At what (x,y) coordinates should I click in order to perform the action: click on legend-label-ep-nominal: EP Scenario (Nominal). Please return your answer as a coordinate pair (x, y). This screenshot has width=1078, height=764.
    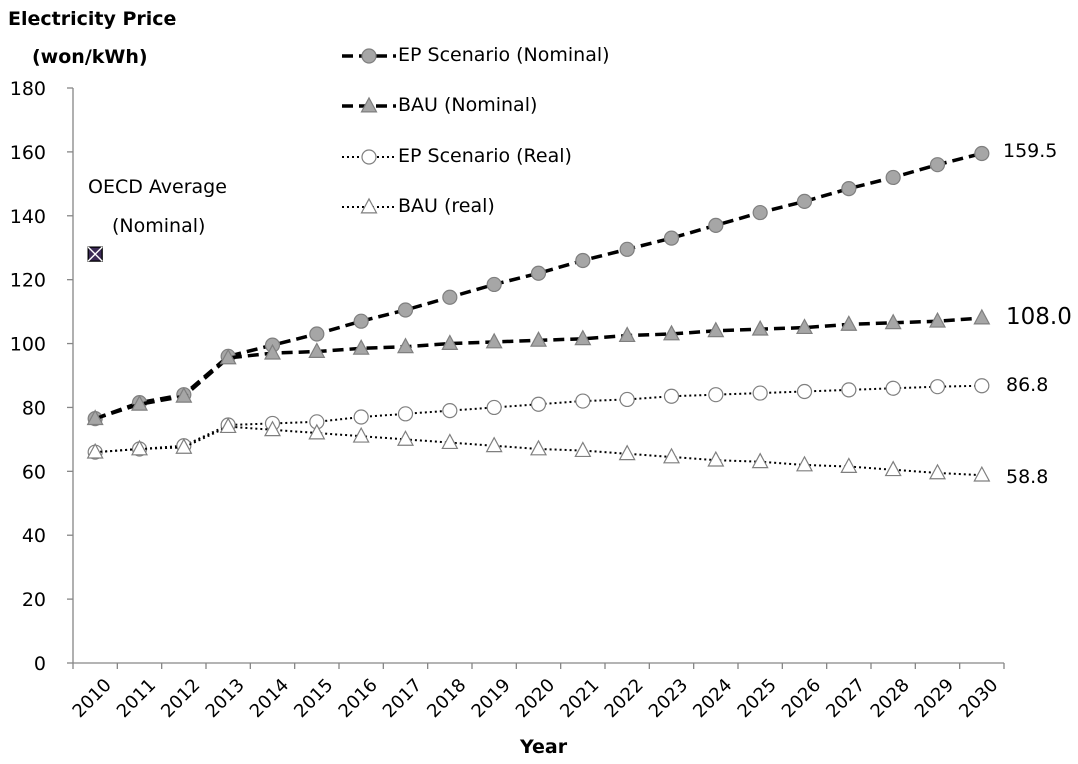
    Looking at the image, I should click on (504, 55).